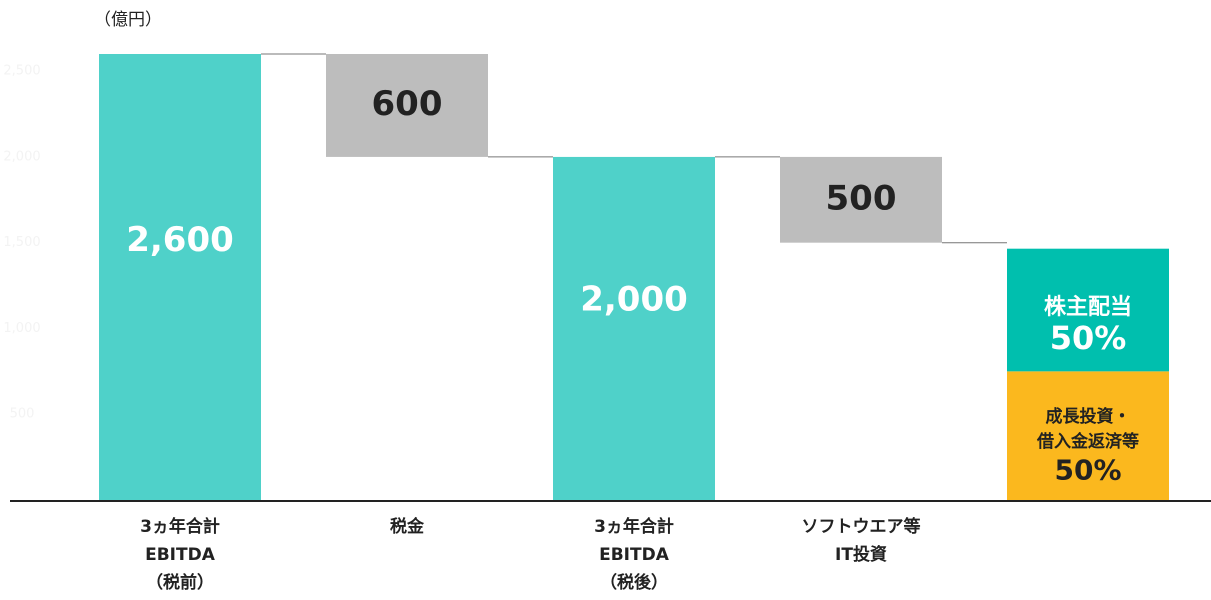  What do you see at coordinates (861, 554) in the screenshot?
I see `x-tick-label: IT投資` at bounding box center [861, 554].